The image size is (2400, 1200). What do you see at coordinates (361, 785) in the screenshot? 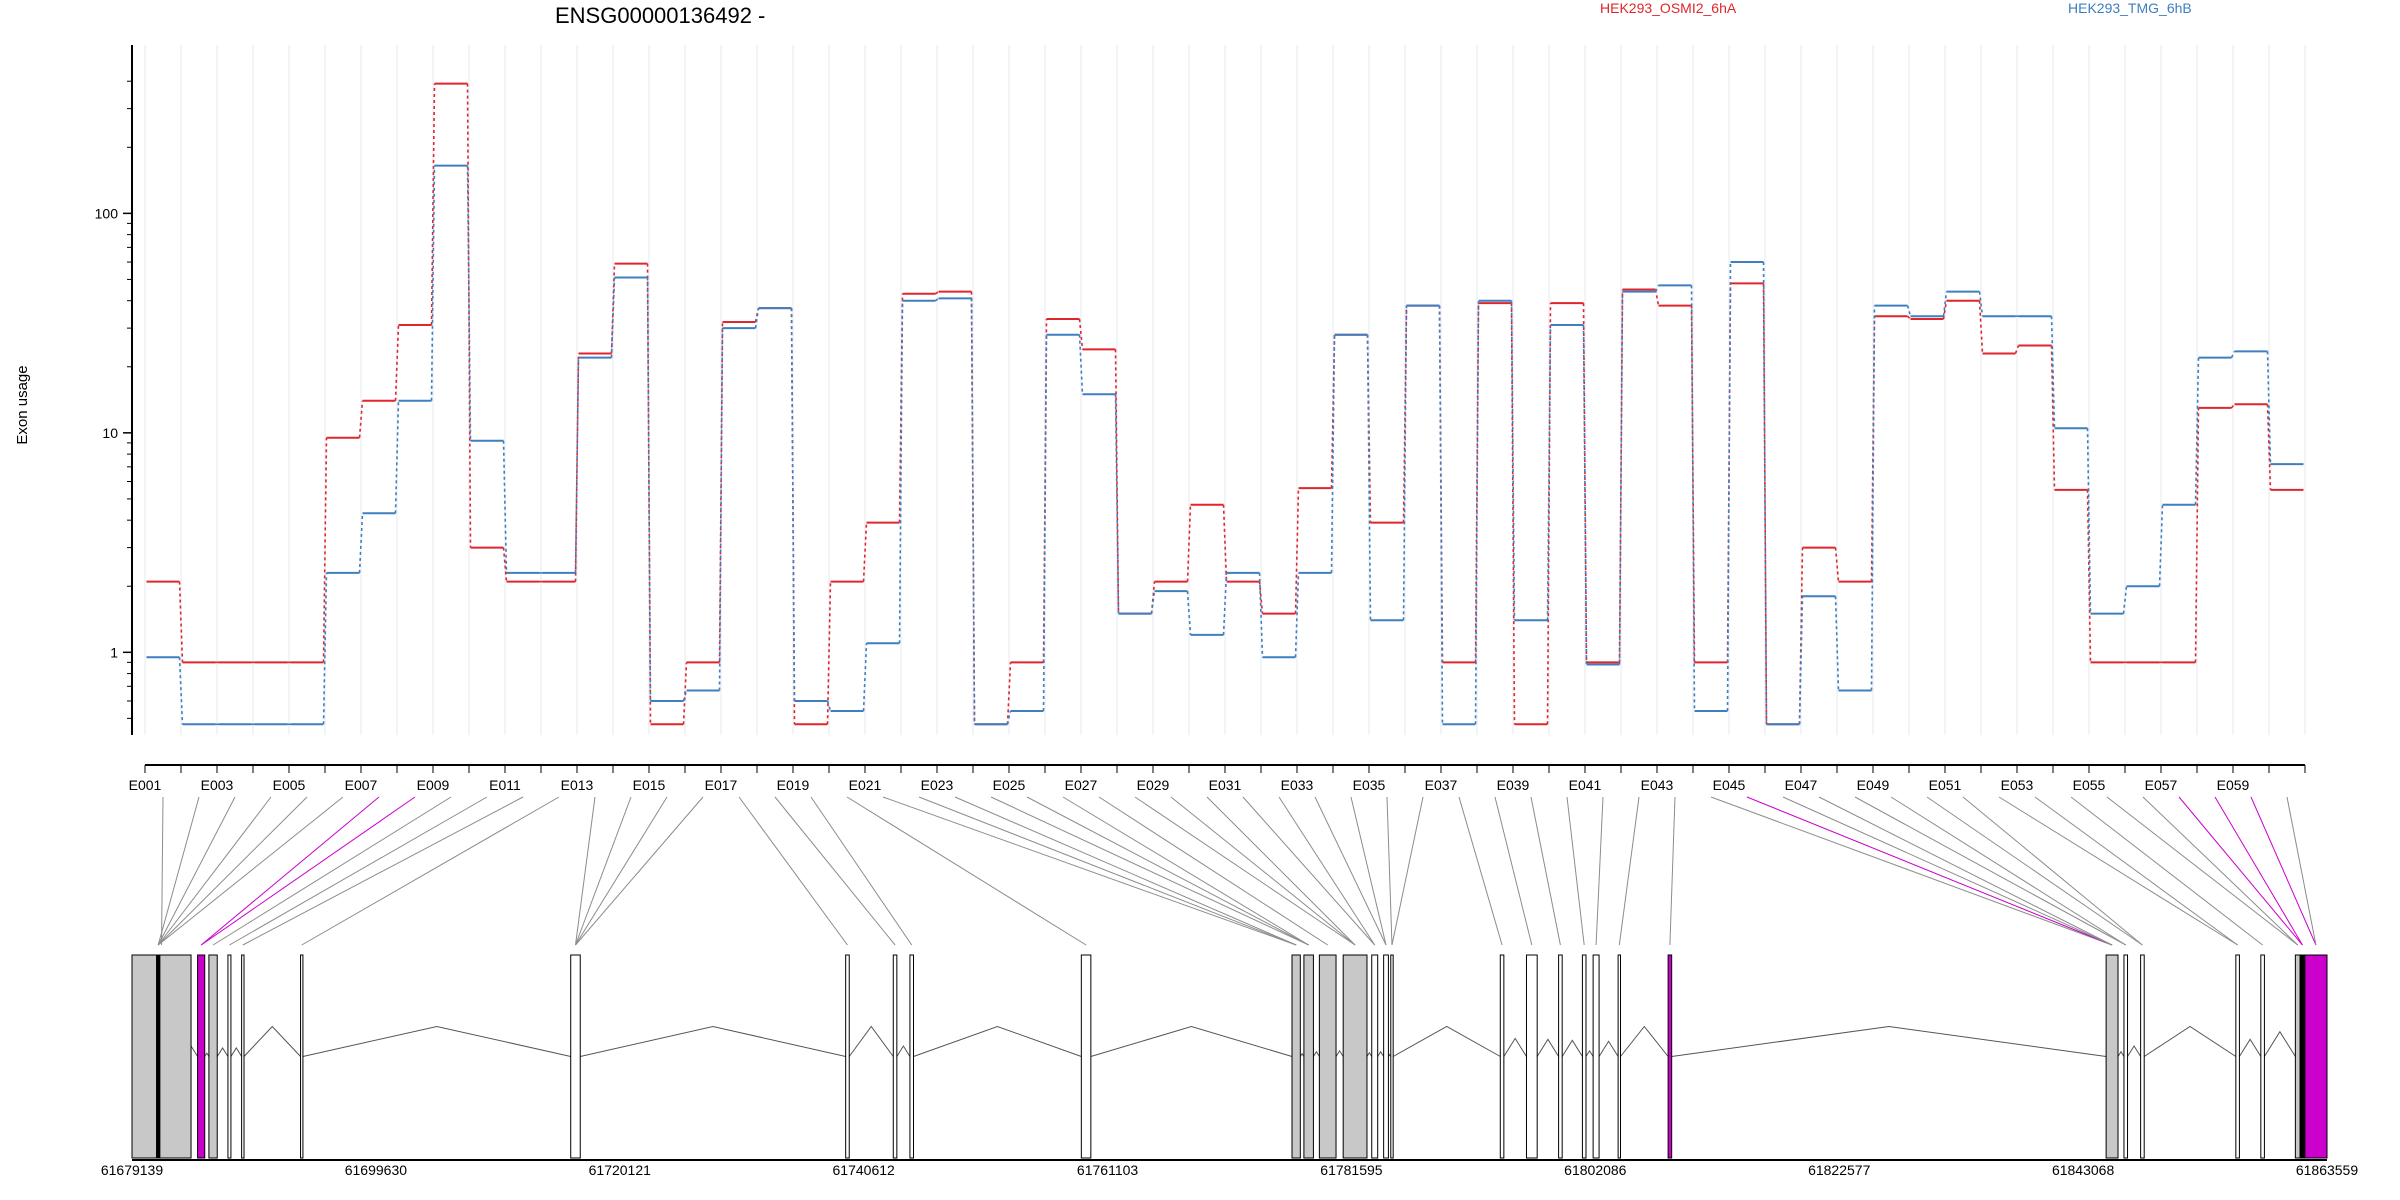
I see `exon-label: E007` at bounding box center [361, 785].